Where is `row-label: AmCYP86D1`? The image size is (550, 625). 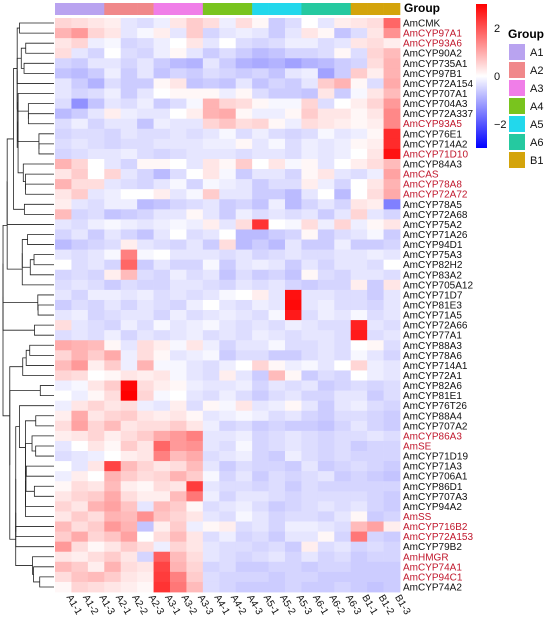 row-label: AmCYP86D1 is located at coordinates (433, 487).